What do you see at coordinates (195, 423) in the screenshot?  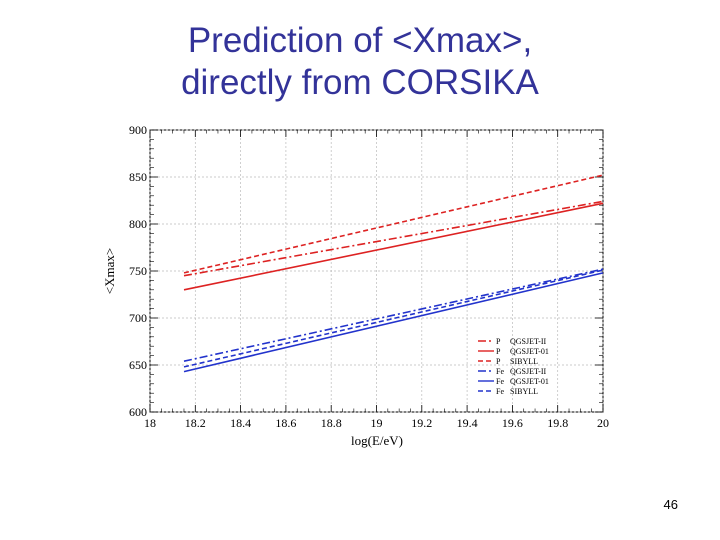 I see `x-tick-label: 18.2` at bounding box center [195, 423].